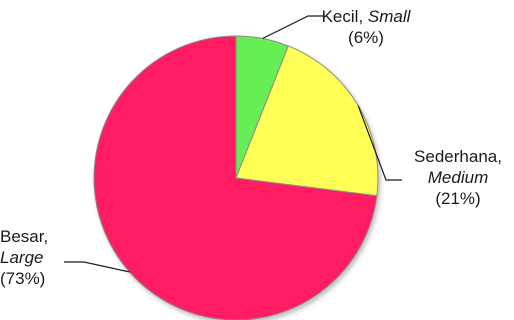  What do you see at coordinates (293, 27) in the screenshot?
I see `leader-line-small` at bounding box center [293, 27].